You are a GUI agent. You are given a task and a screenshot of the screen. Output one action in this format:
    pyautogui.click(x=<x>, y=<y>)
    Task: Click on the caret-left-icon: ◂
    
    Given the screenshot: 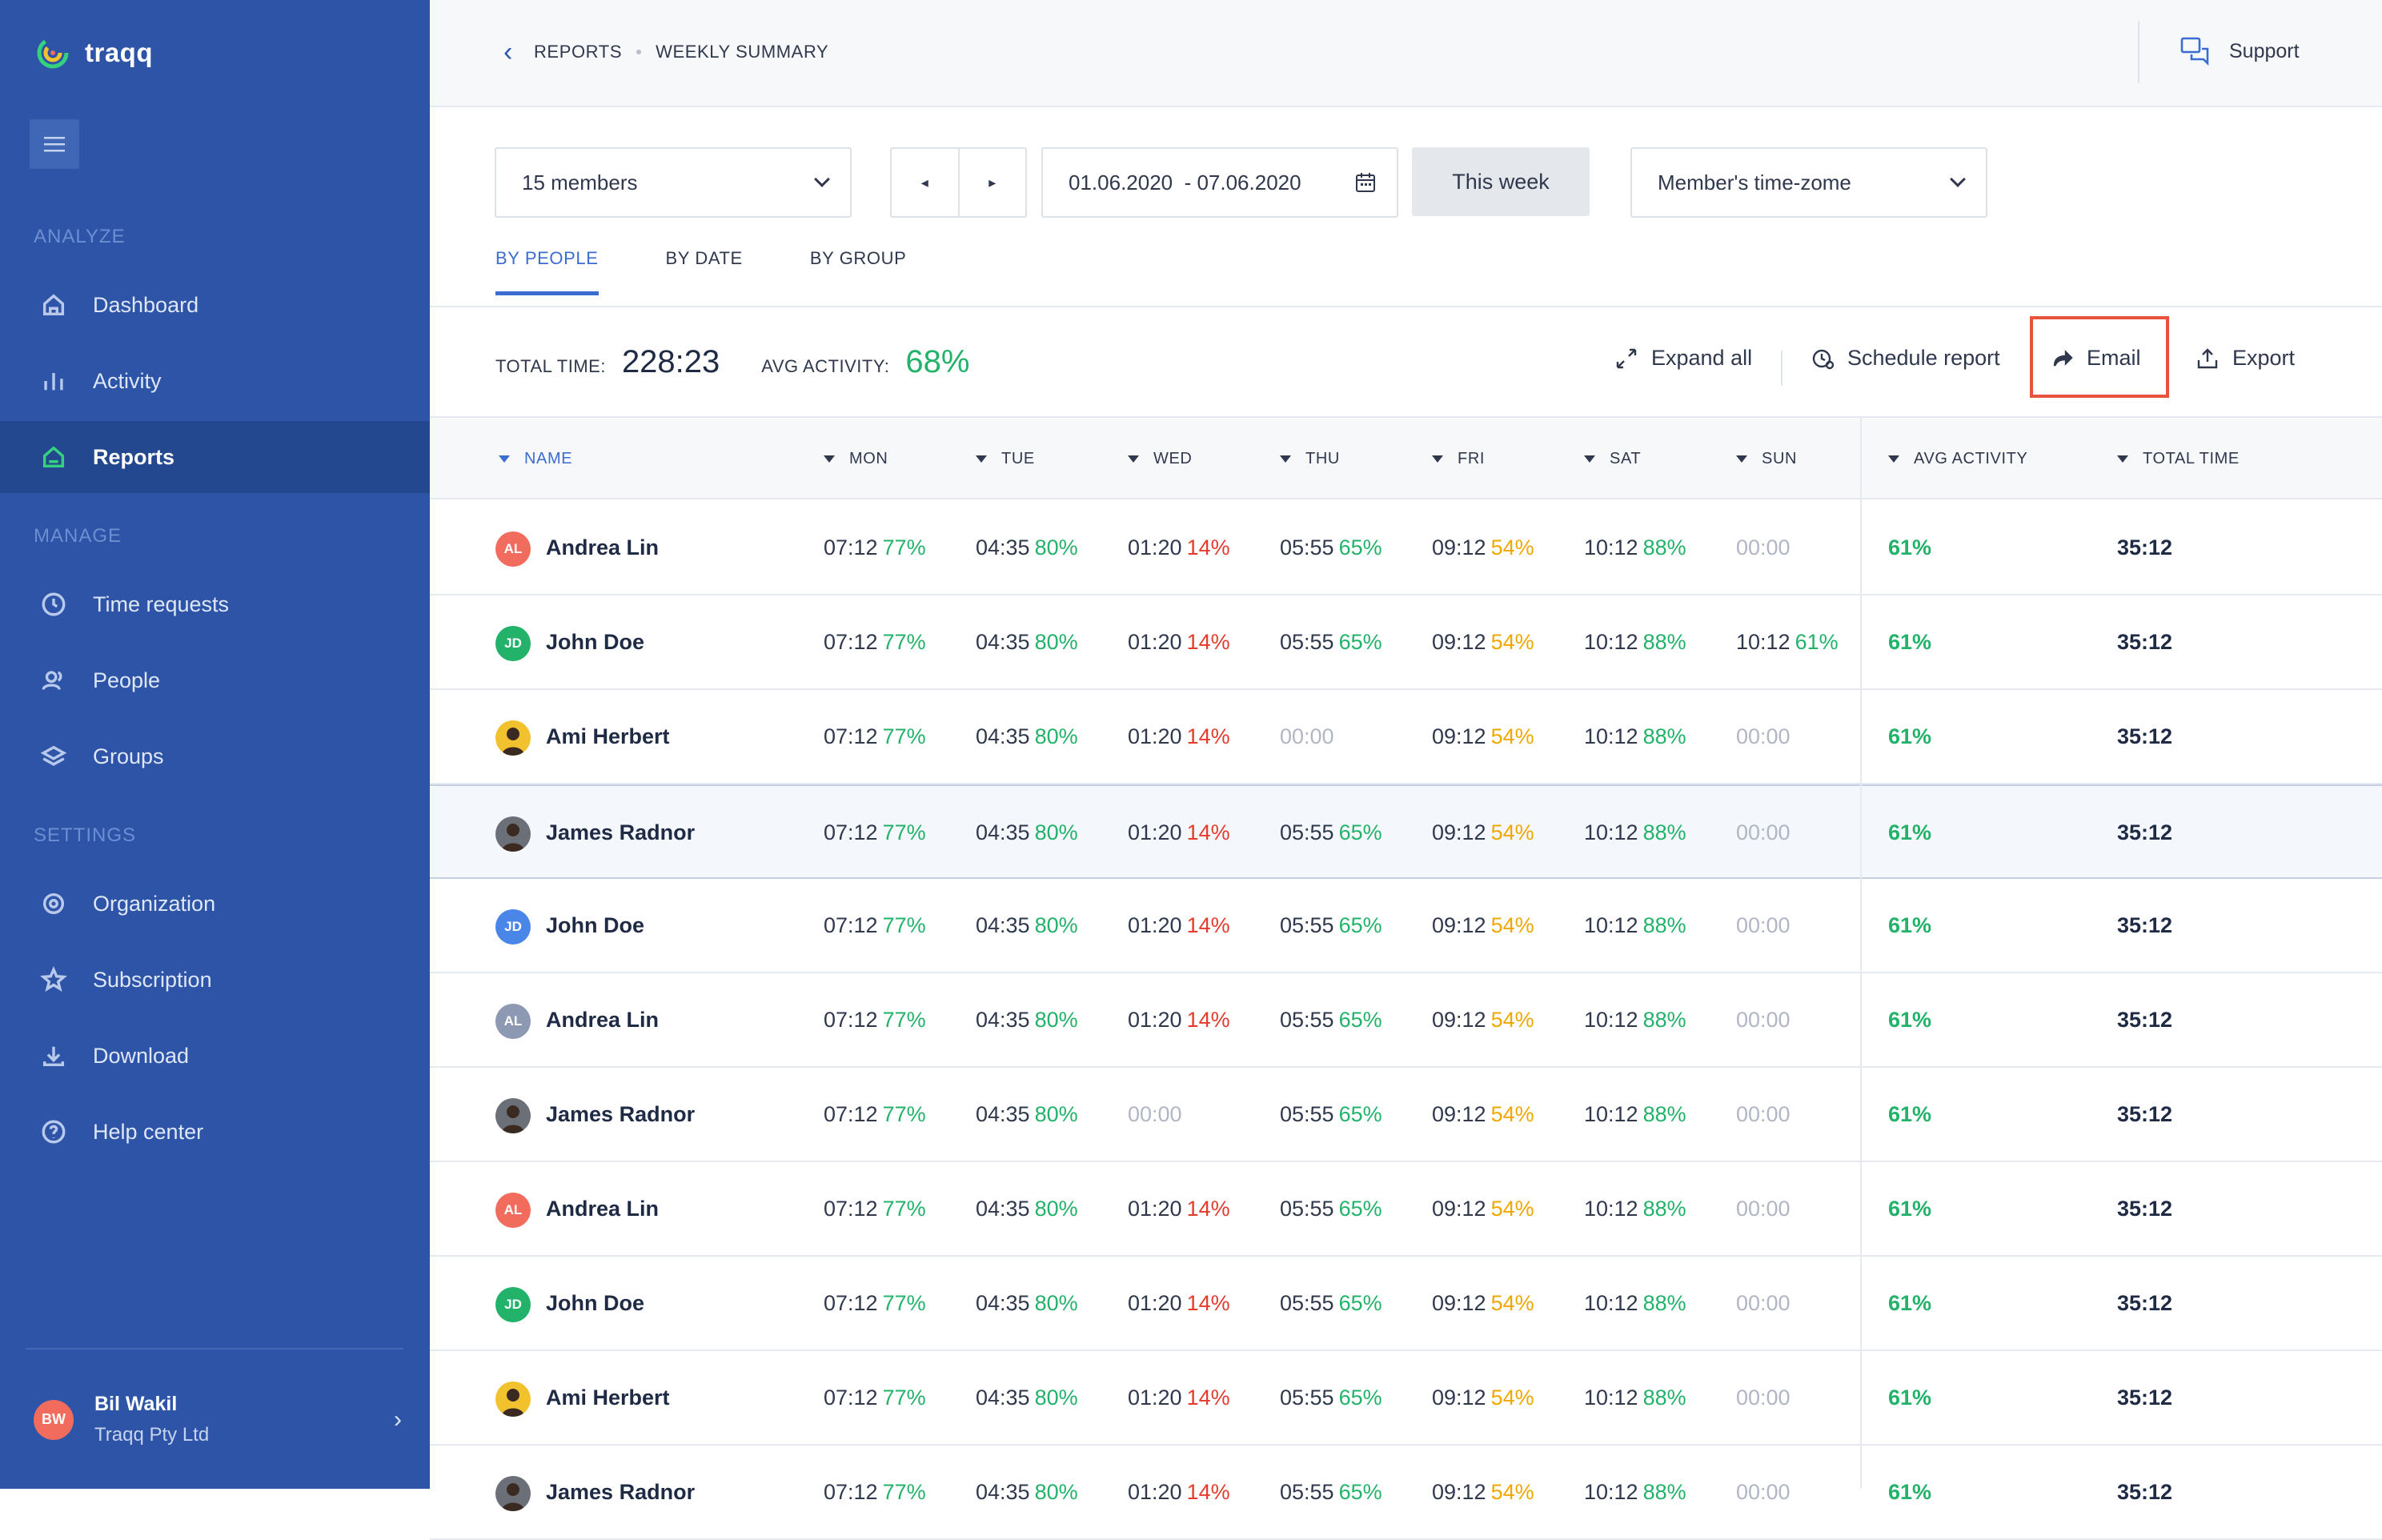 What is the action you would take?
    pyautogui.click(x=924, y=182)
    